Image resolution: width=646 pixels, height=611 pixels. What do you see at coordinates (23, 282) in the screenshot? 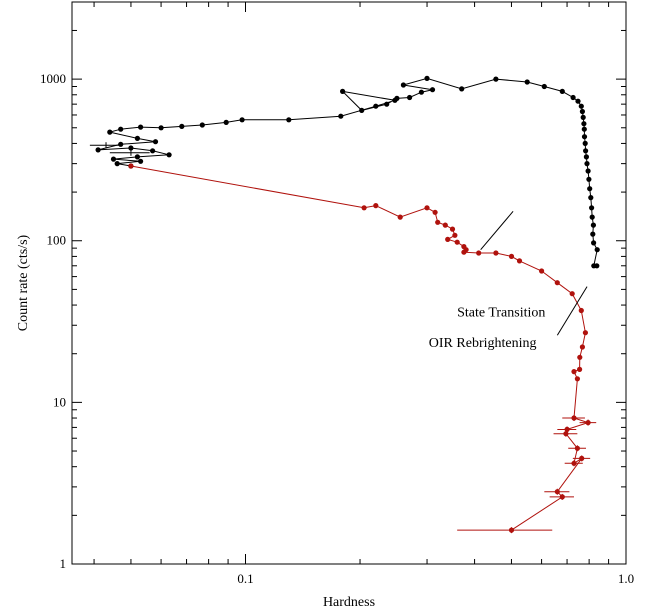
I see `y-axis-label: Count rate (cts/s)` at bounding box center [23, 282].